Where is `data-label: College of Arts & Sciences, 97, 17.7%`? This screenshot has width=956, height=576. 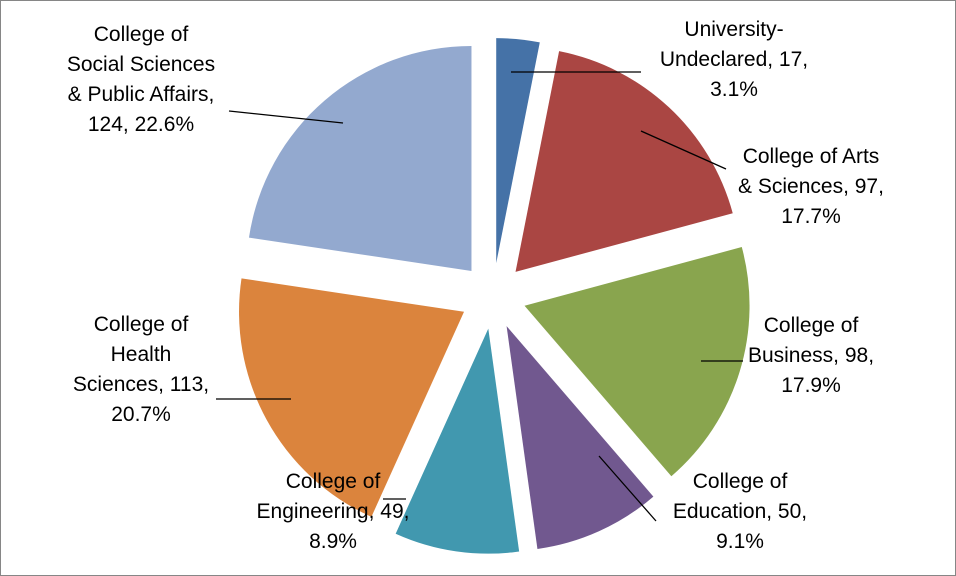 data-label: College of Arts & Sciences, 97, 17.7% is located at coordinates (811, 186).